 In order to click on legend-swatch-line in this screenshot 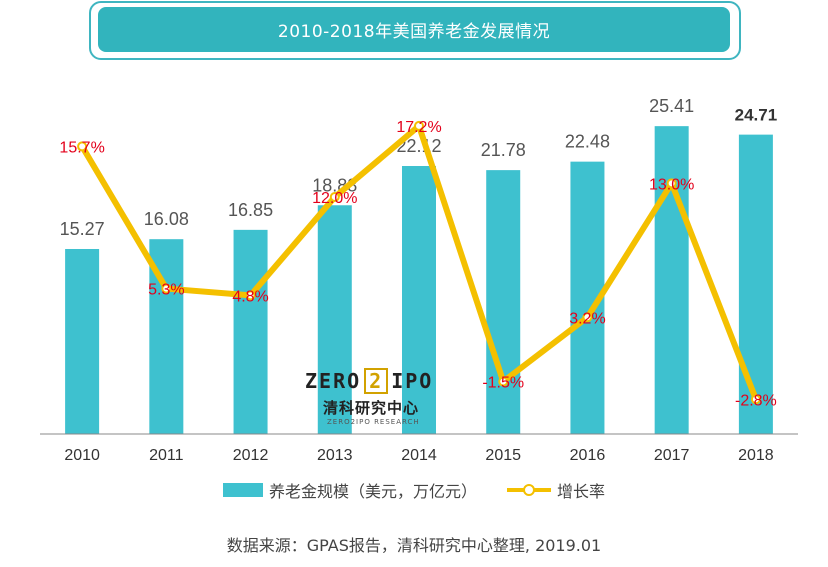, I will do `click(529, 490)`.